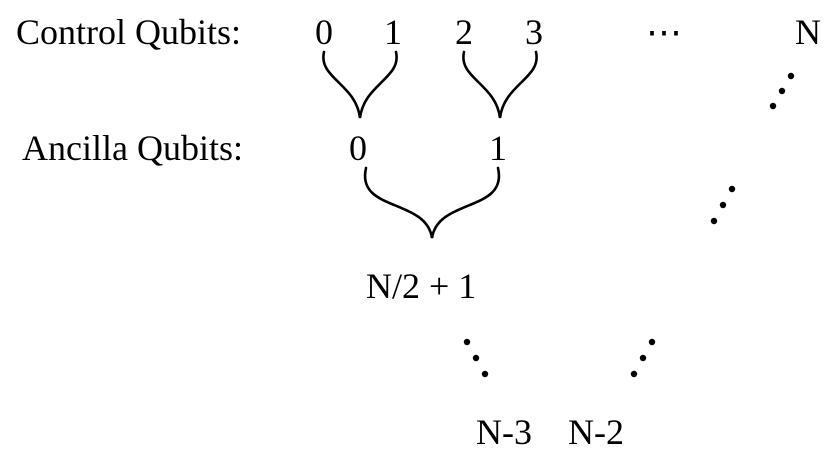 The width and height of the screenshot is (839, 461). I want to click on ancilla-qubit-1: 1, so click(498, 148).